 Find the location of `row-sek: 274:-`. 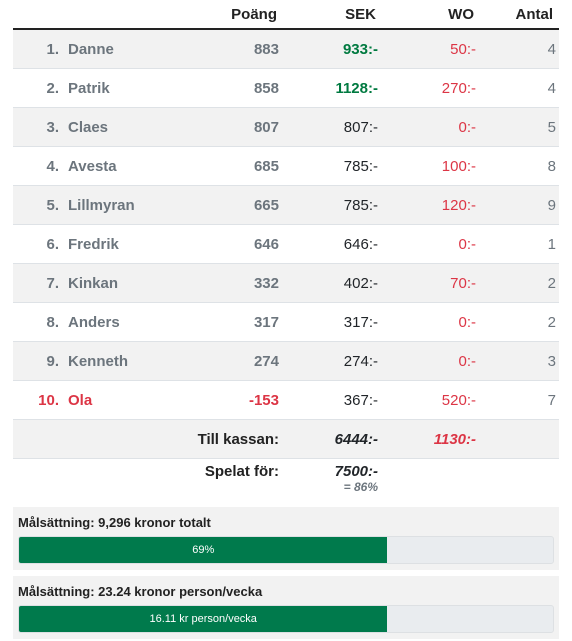

row-sek: 274:- is located at coordinates (332, 361).